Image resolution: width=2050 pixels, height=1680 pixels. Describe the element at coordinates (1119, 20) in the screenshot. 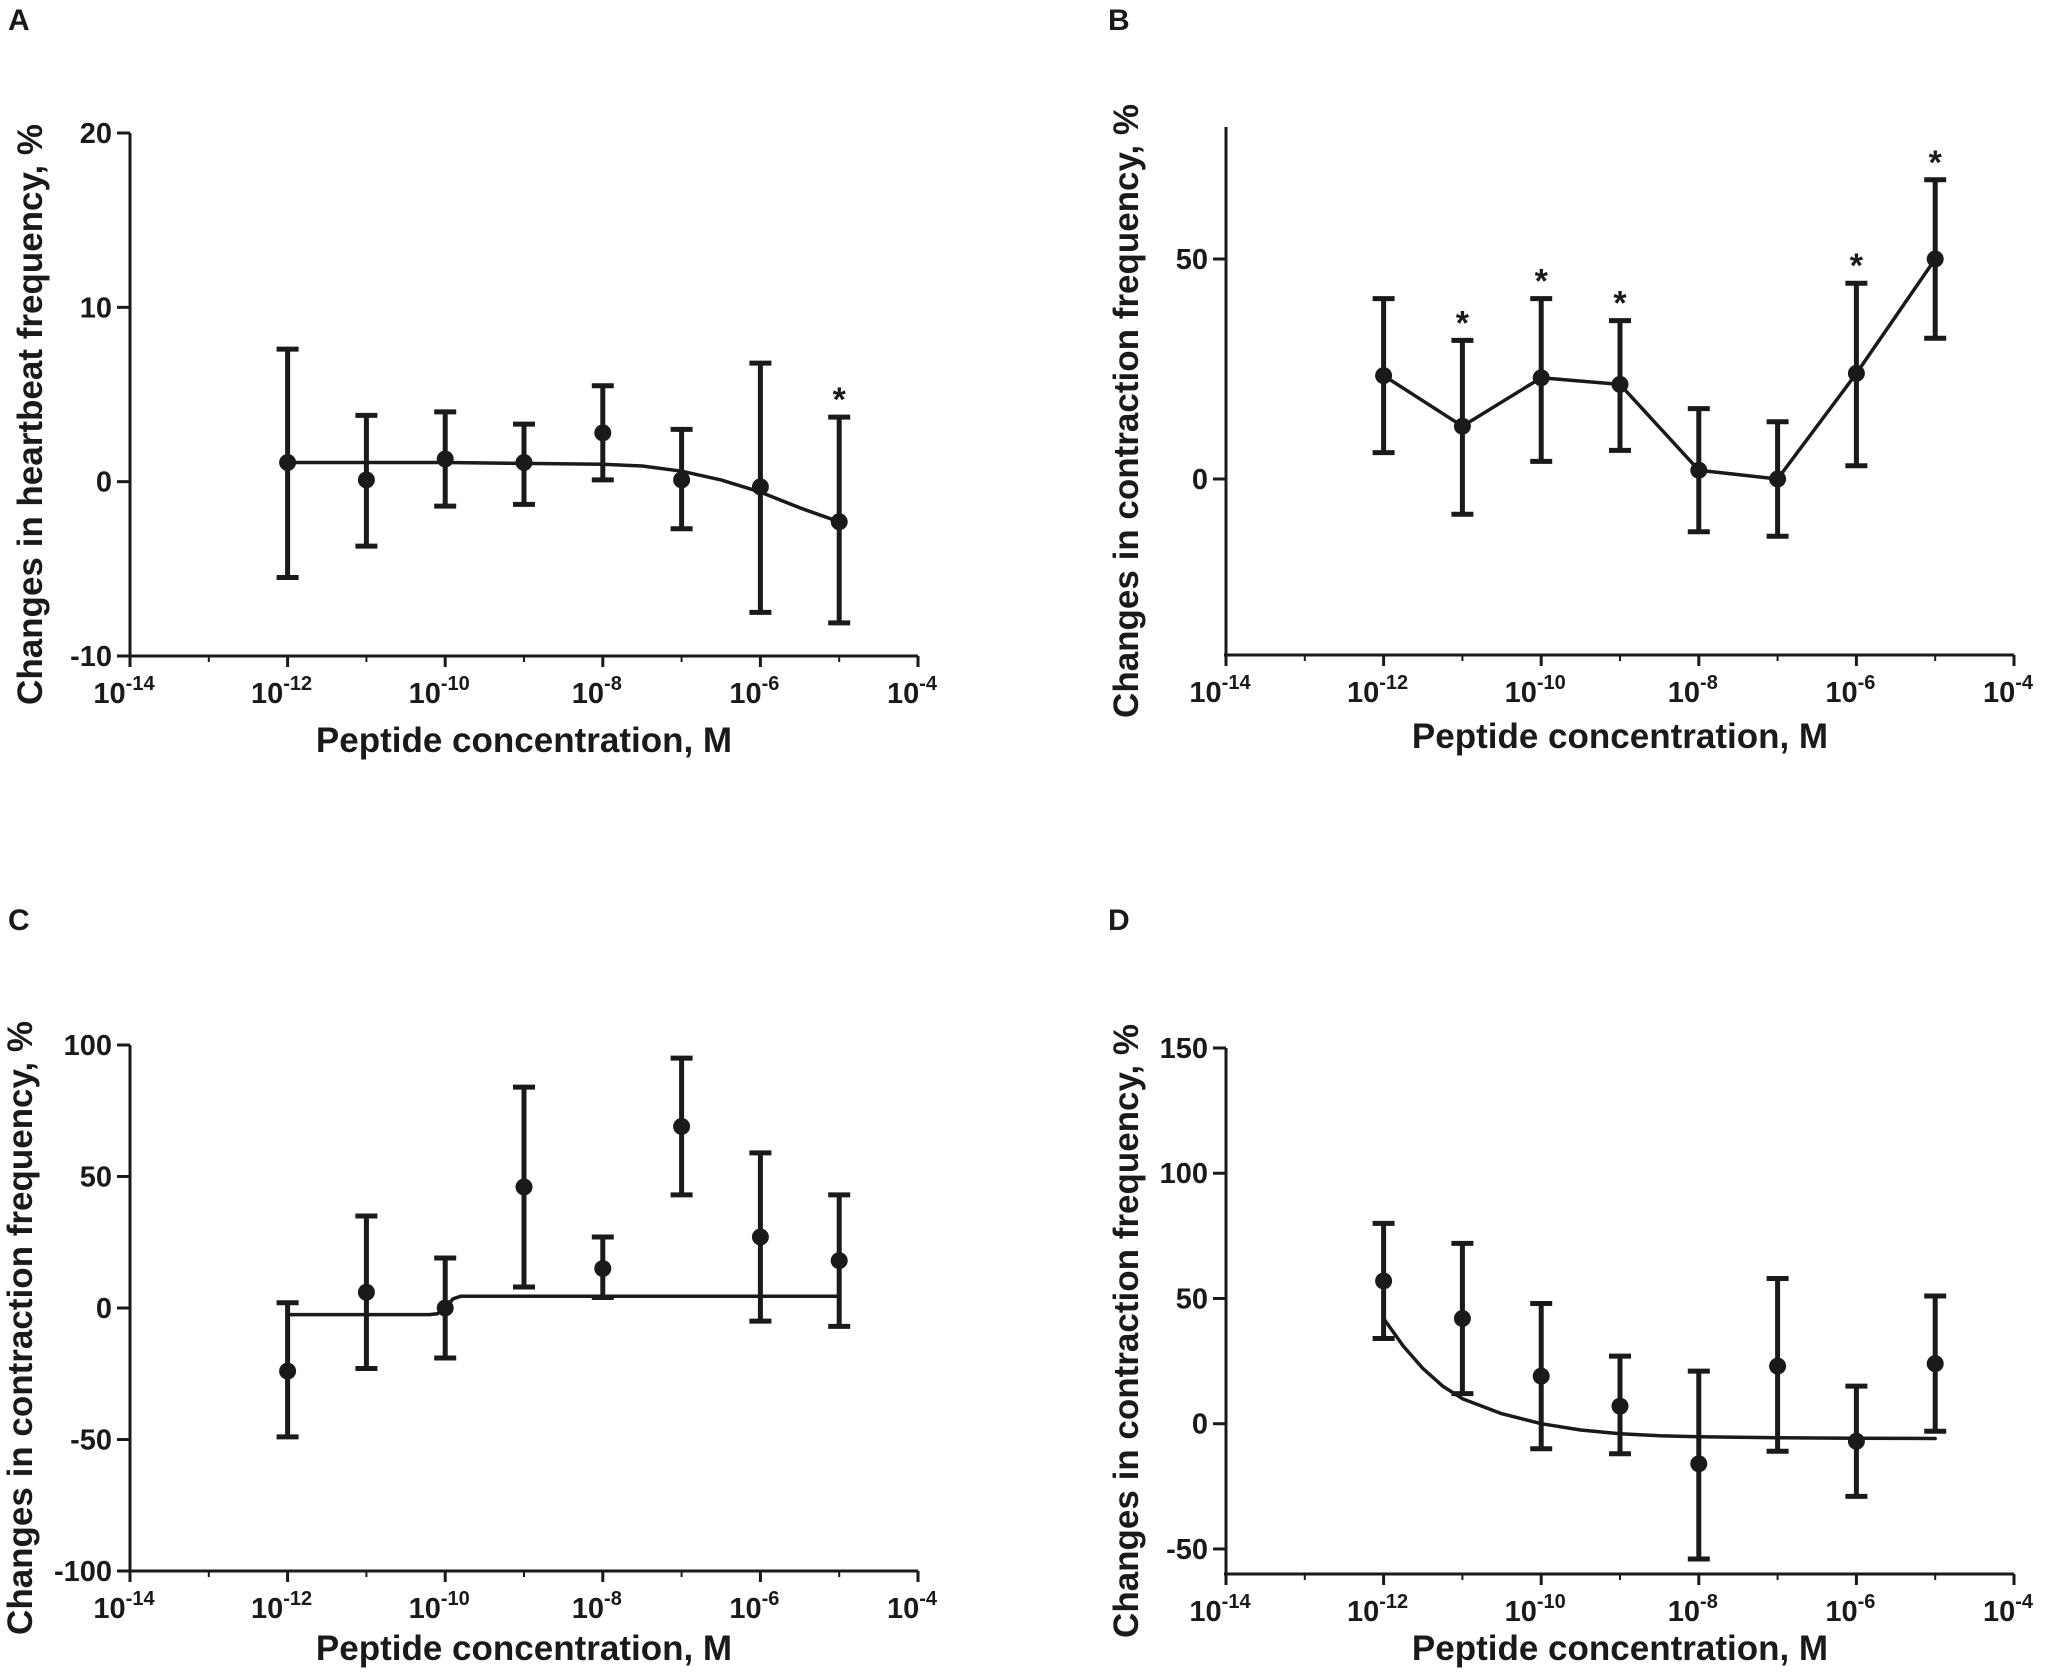

I see `panel-letter: B` at that location.